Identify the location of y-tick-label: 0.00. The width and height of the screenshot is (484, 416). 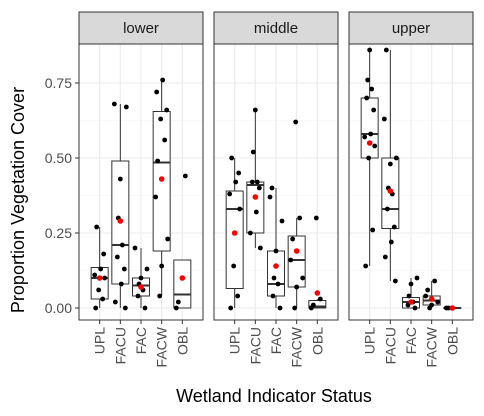
(58, 308).